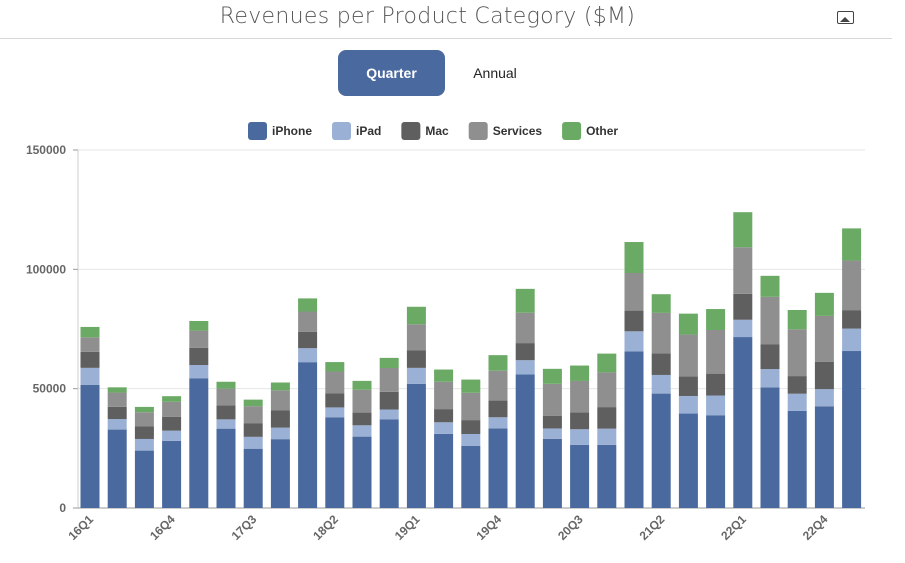 This screenshot has height=563, width=905. I want to click on bar-other-18Q3, so click(362, 385).